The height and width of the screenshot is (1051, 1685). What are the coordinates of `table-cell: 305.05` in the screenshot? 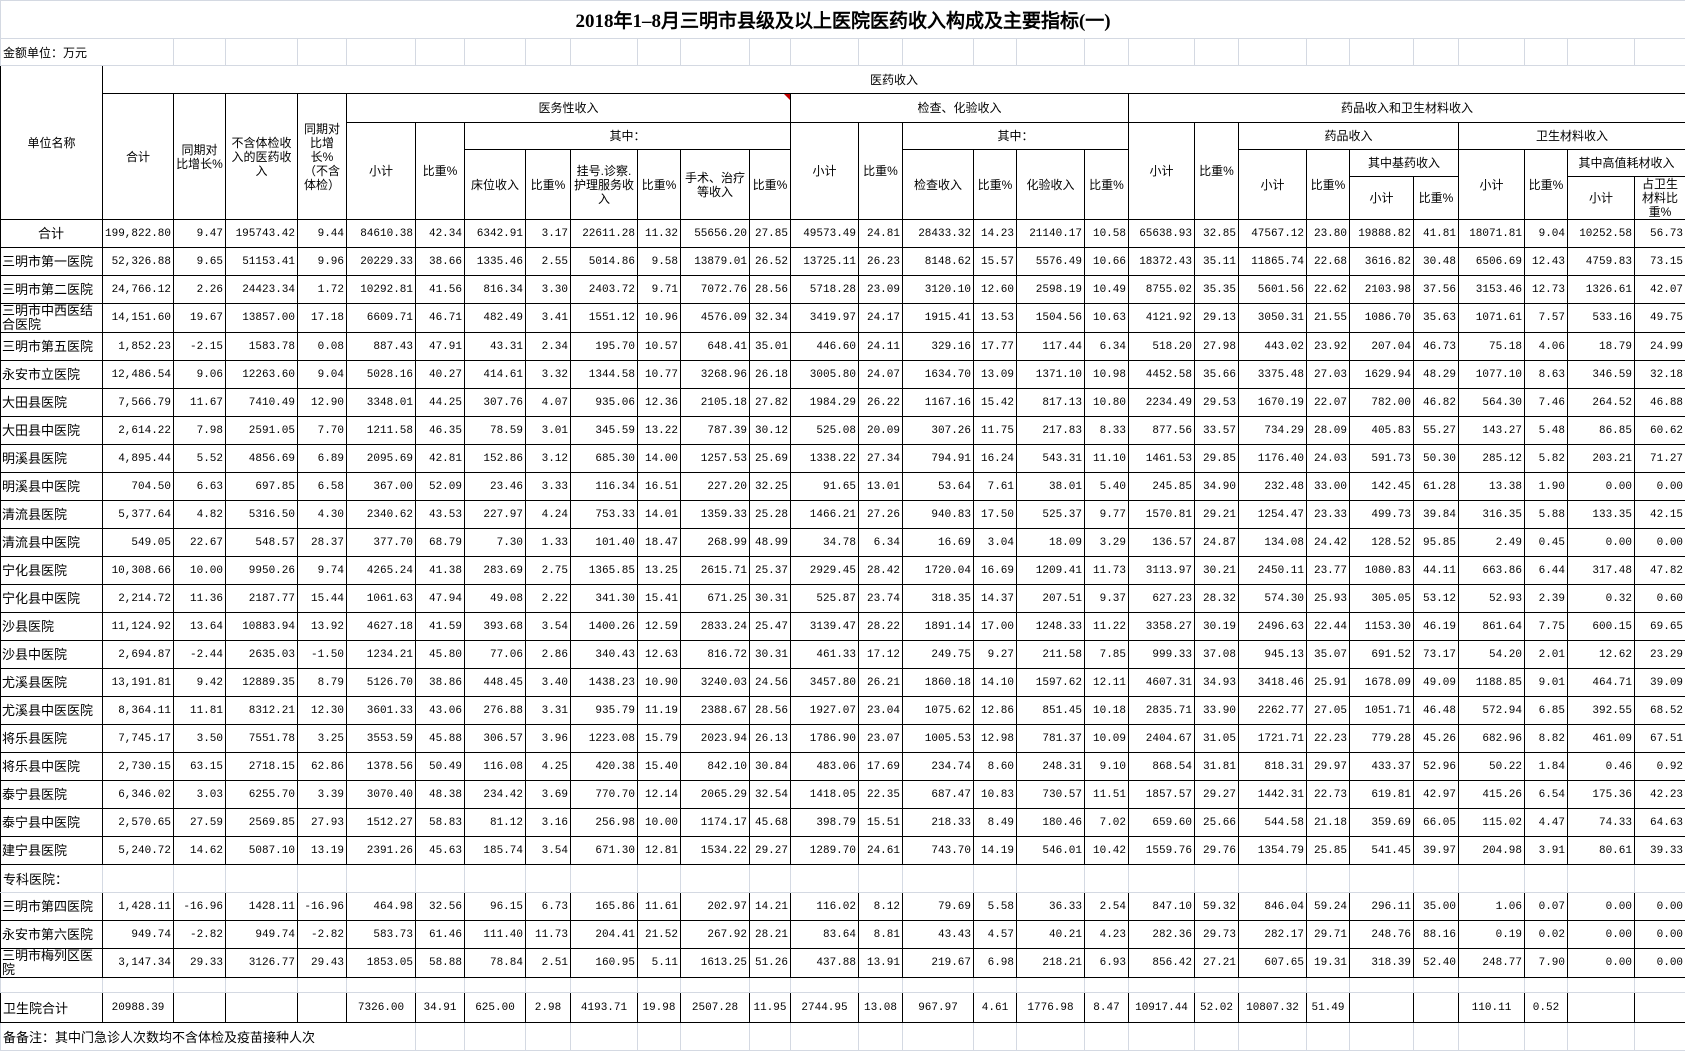 It's located at (1381, 598).